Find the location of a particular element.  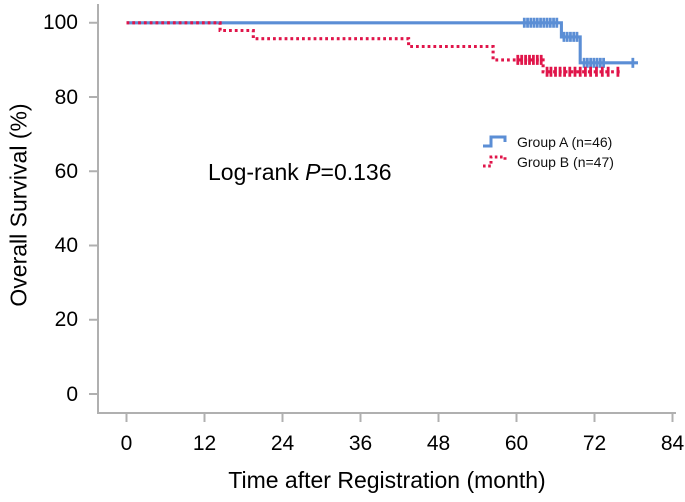

y-tick-label: 100 is located at coordinates (60, 23).